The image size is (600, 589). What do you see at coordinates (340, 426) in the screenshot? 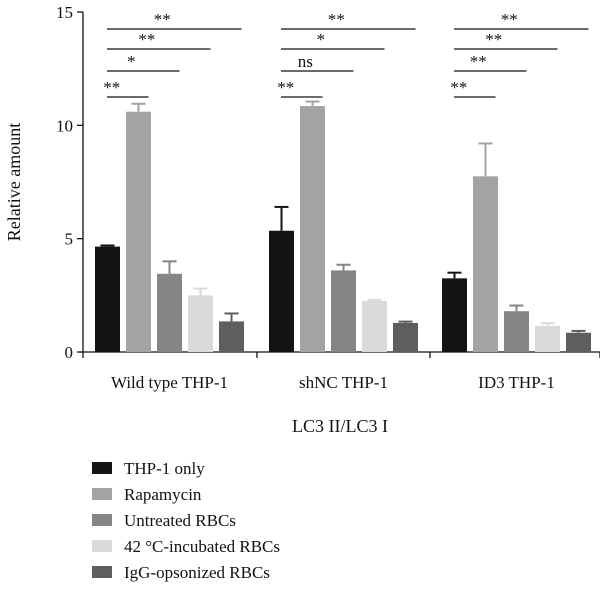
I see `x-axis-title: LC3 II/LC3 I` at bounding box center [340, 426].